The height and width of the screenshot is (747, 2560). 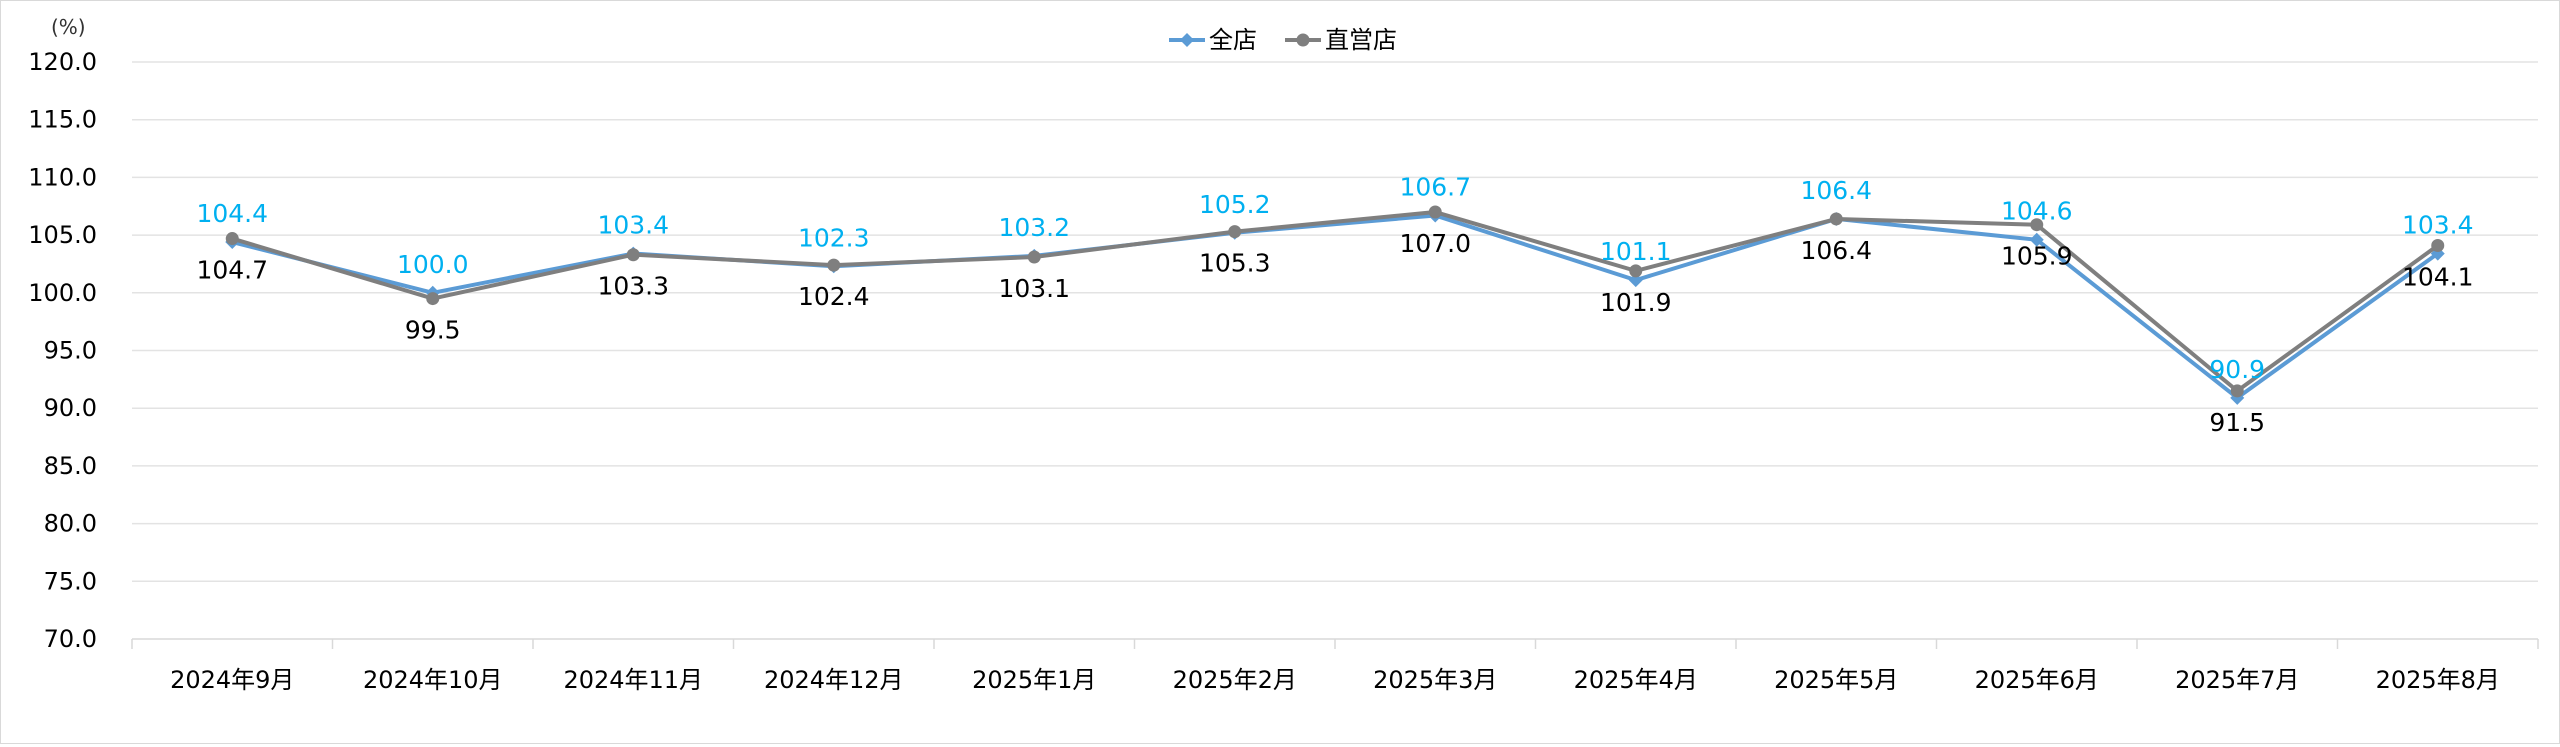 What do you see at coordinates (1435, 243) in the screenshot?
I see `data-label: 107.0` at bounding box center [1435, 243].